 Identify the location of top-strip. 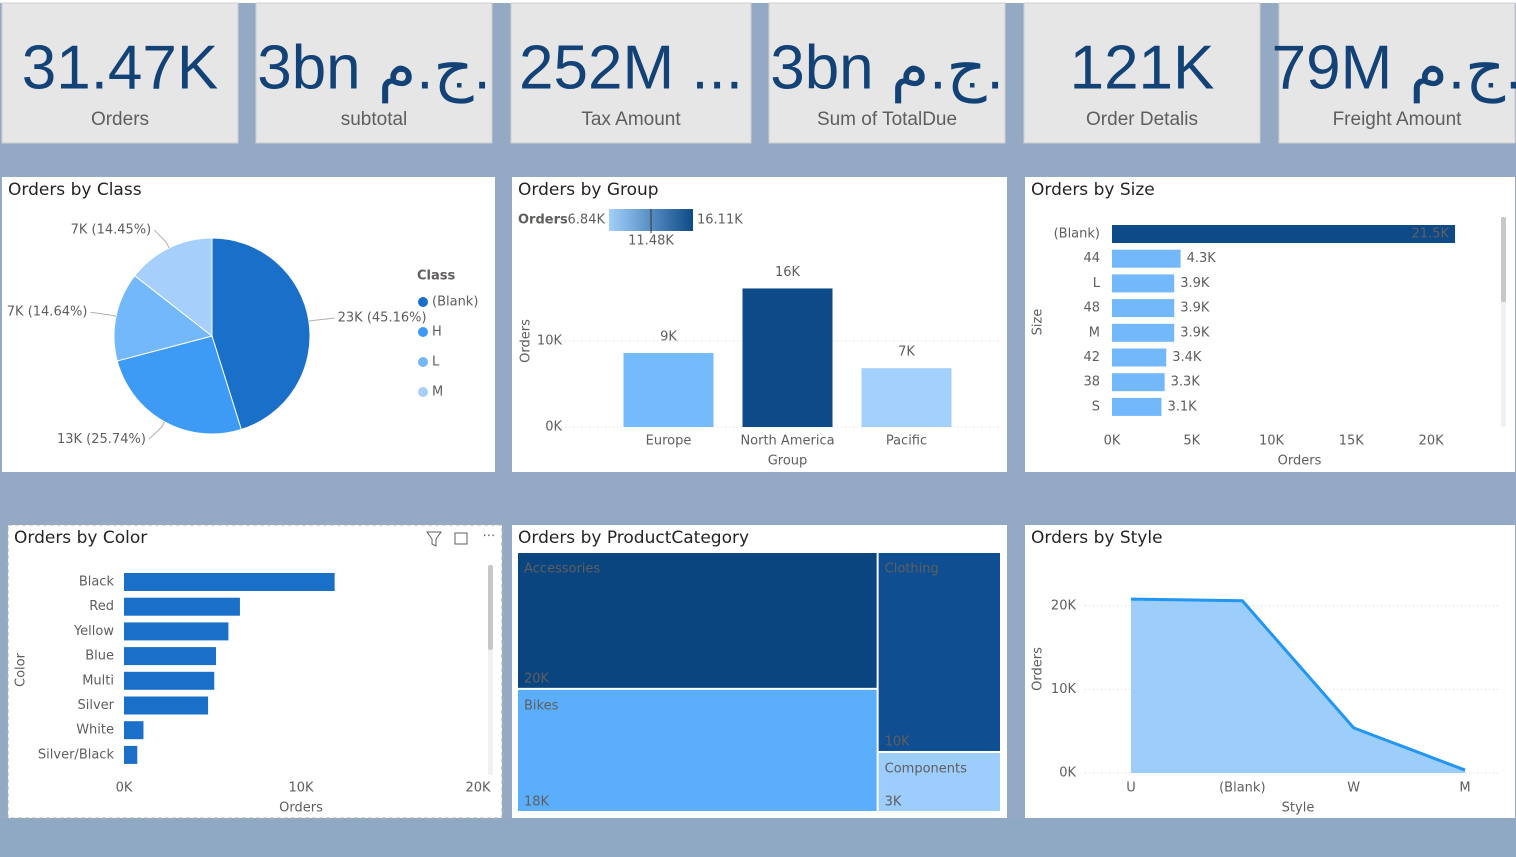
(758, 1).